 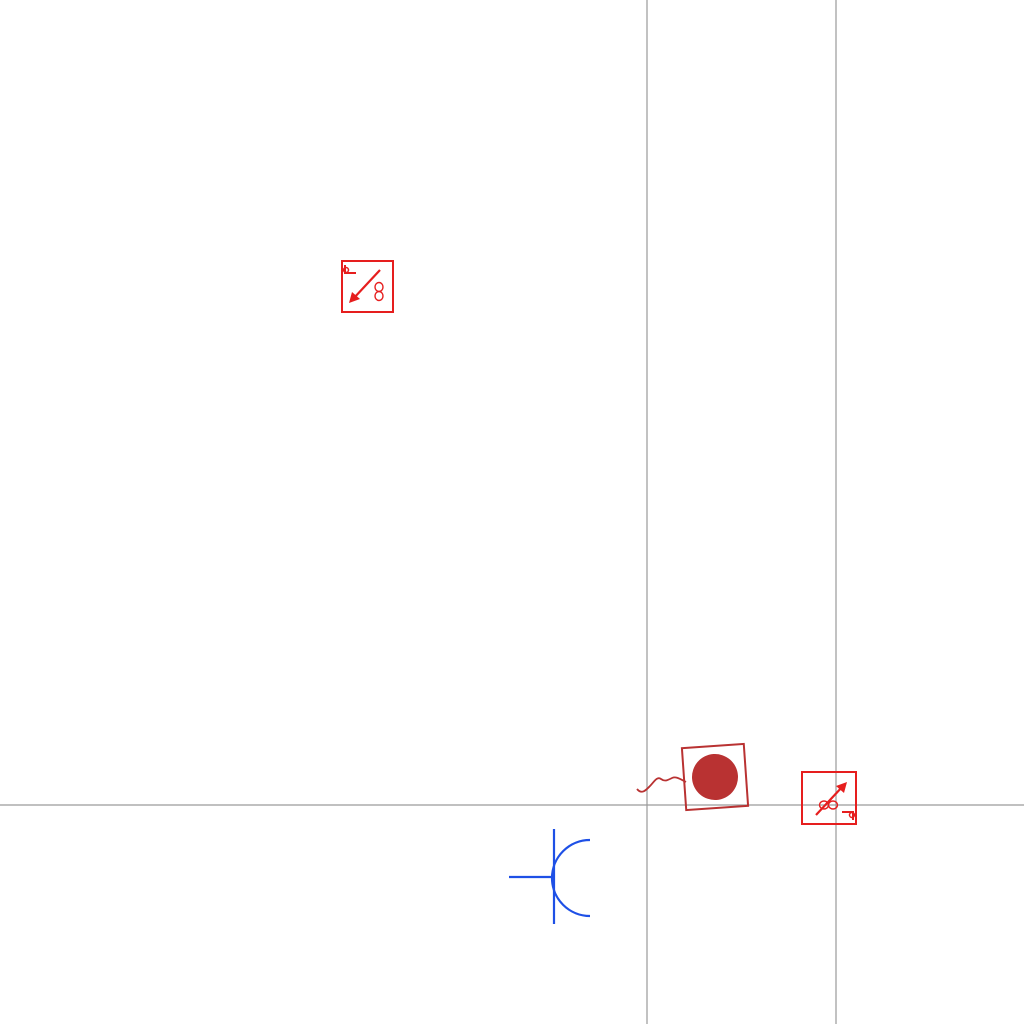 What do you see at coordinates (570, 878) in the screenshot?
I see `jack-connector-icon` at bounding box center [570, 878].